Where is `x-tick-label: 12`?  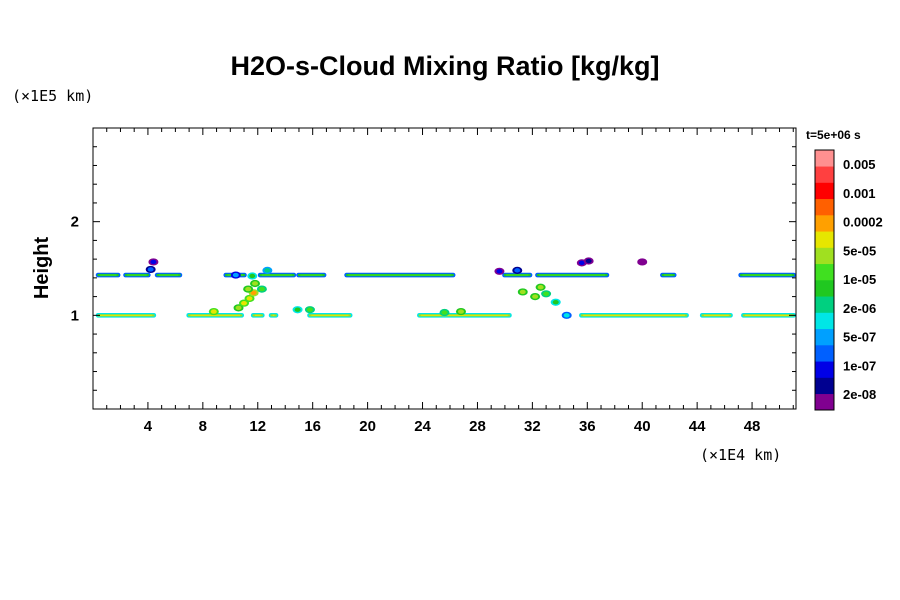
x-tick-label: 12 is located at coordinates (257, 426).